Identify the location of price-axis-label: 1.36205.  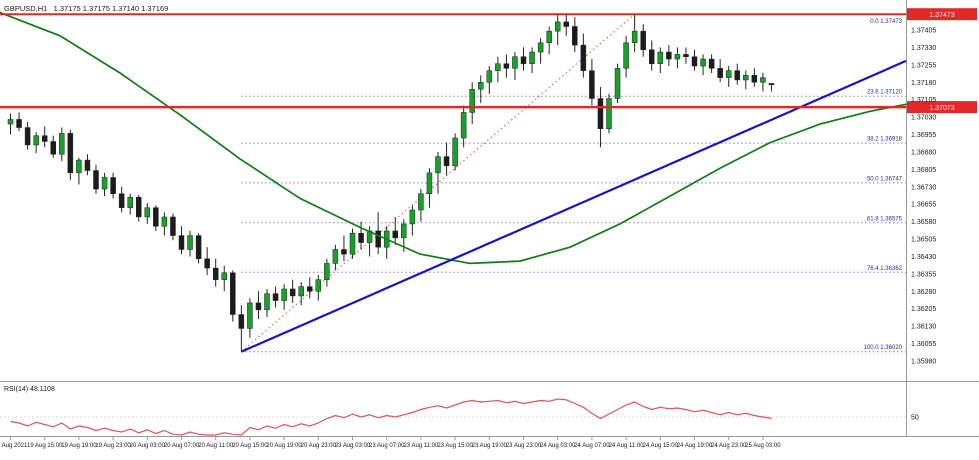
(923, 309).